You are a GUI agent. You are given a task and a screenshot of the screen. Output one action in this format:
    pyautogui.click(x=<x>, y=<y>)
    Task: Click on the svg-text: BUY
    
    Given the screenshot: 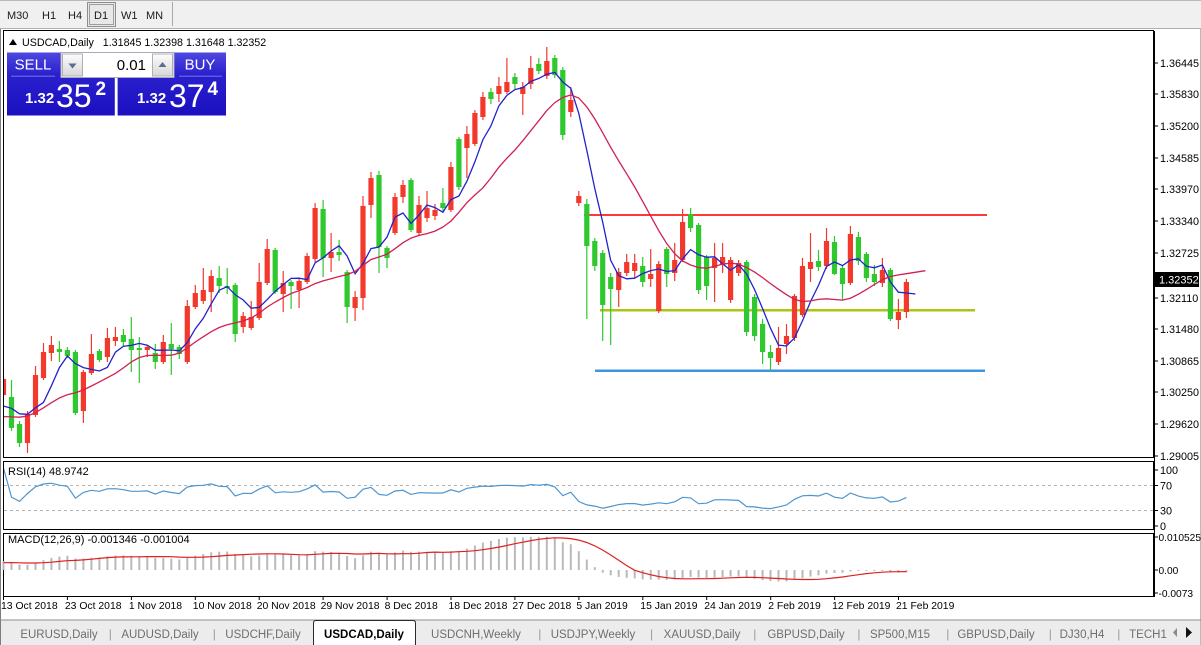 What is the action you would take?
    pyautogui.click(x=200, y=65)
    